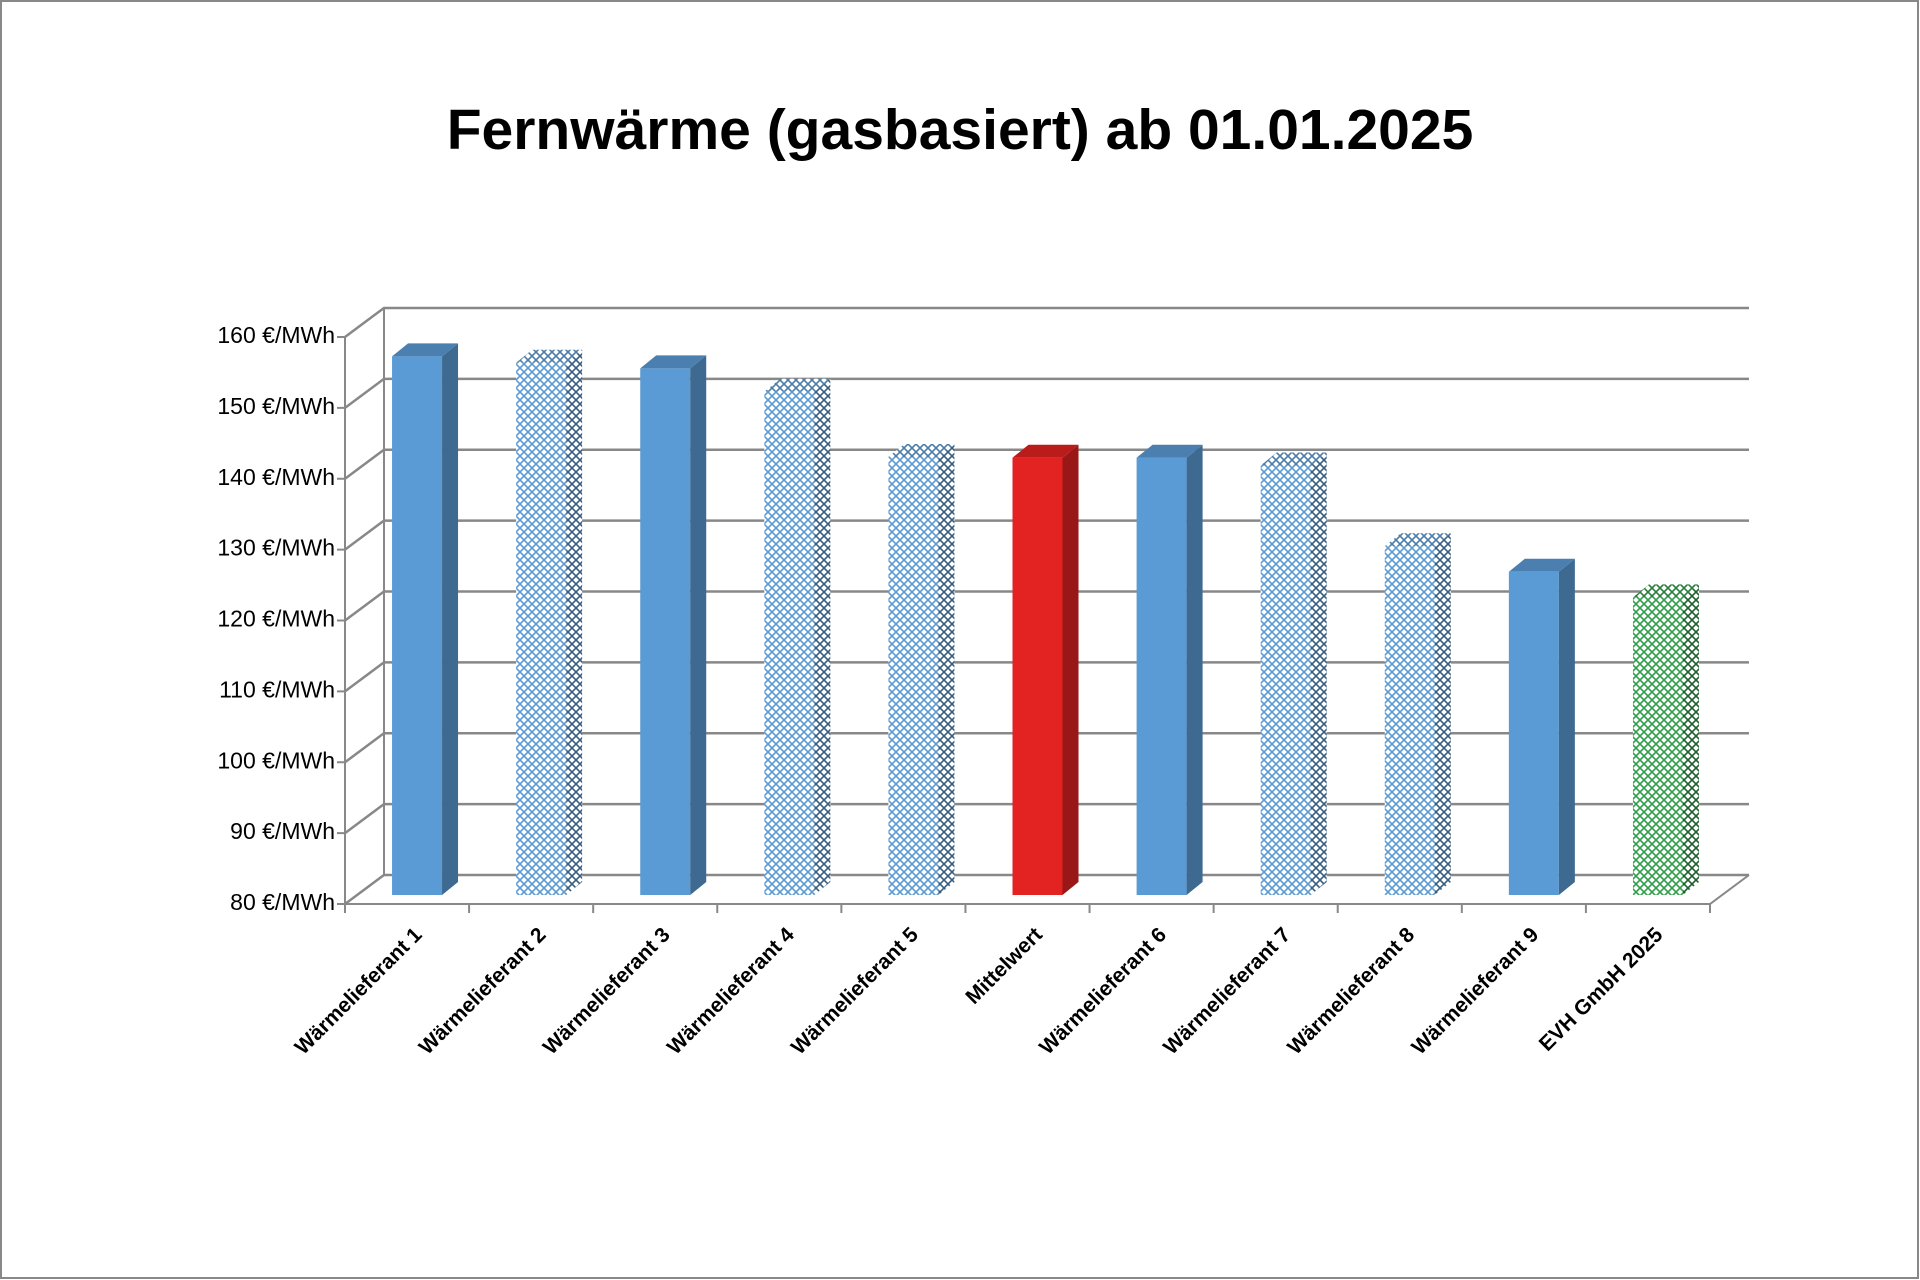 Image resolution: width=1920 pixels, height=1280 pixels. I want to click on y-tick-label: 90 €/MWh, so click(282, 831).